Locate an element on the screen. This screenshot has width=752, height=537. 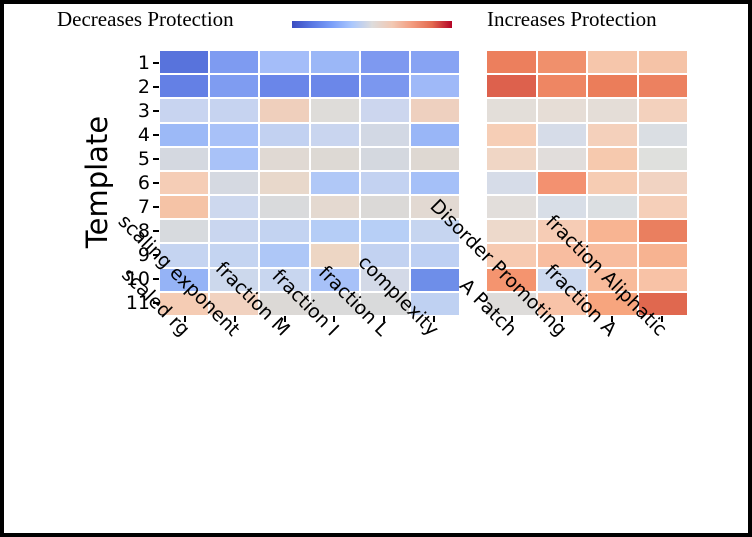
heatmap-cell-r6-c6 is located at coordinates (434, 183).